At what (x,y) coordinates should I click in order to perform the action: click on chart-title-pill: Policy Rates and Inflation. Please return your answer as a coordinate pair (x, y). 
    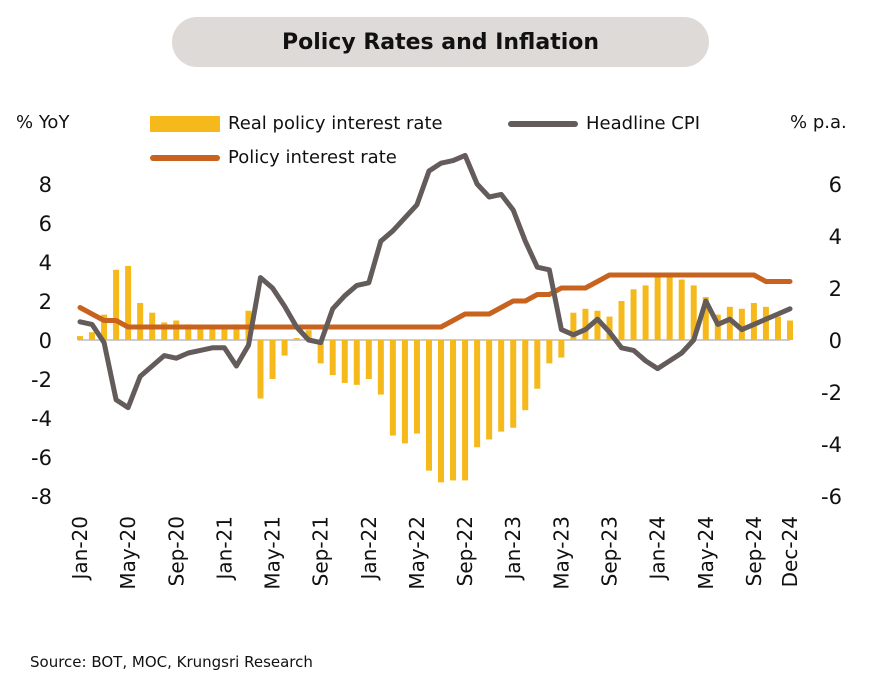
    Looking at the image, I should click on (440, 42).